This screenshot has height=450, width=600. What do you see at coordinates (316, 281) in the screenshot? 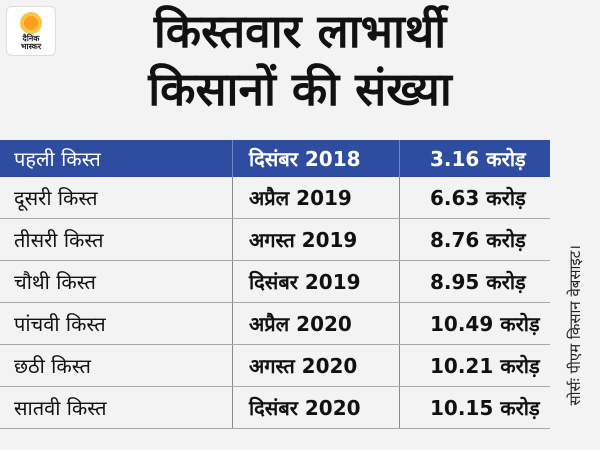
I see `installment-date: दिसंबर 2019` at bounding box center [316, 281].